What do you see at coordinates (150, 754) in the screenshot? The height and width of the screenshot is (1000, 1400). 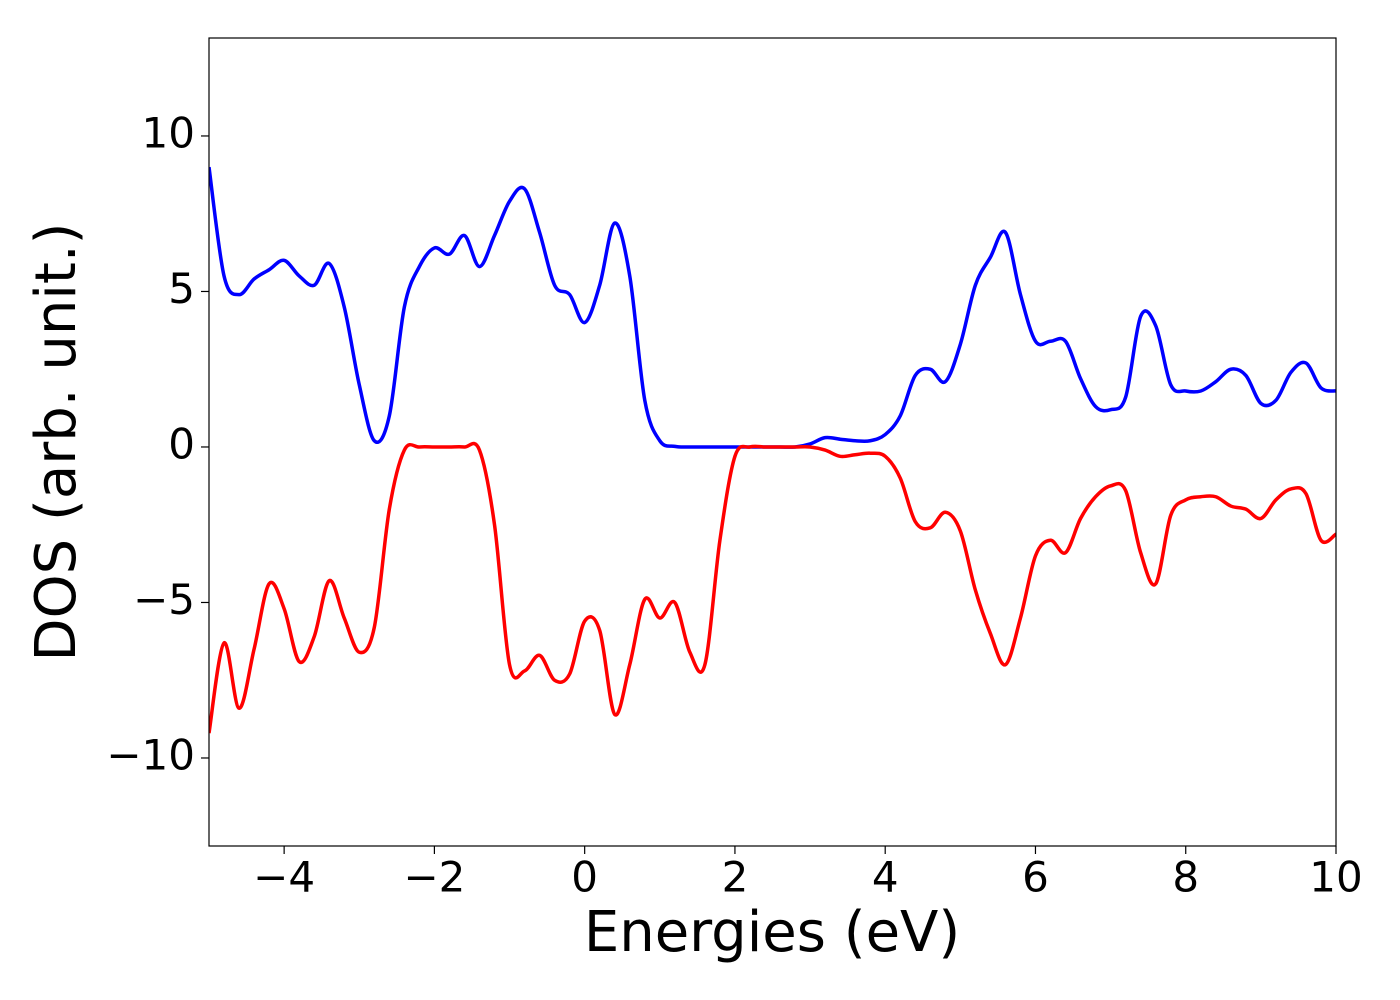 I see `y-tick-label: −10` at bounding box center [150, 754].